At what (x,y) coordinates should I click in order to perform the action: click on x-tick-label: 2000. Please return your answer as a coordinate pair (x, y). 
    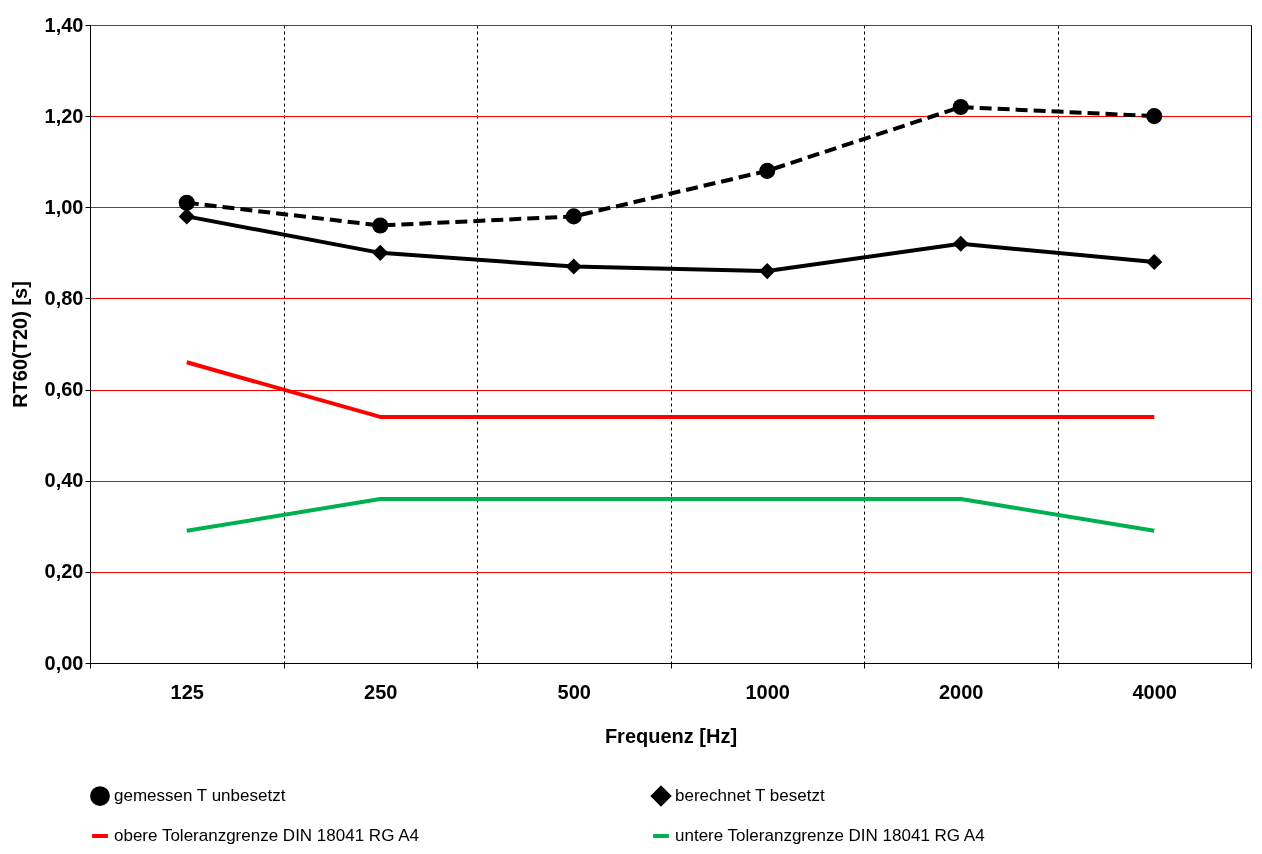
    Looking at the image, I should click on (961, 691).